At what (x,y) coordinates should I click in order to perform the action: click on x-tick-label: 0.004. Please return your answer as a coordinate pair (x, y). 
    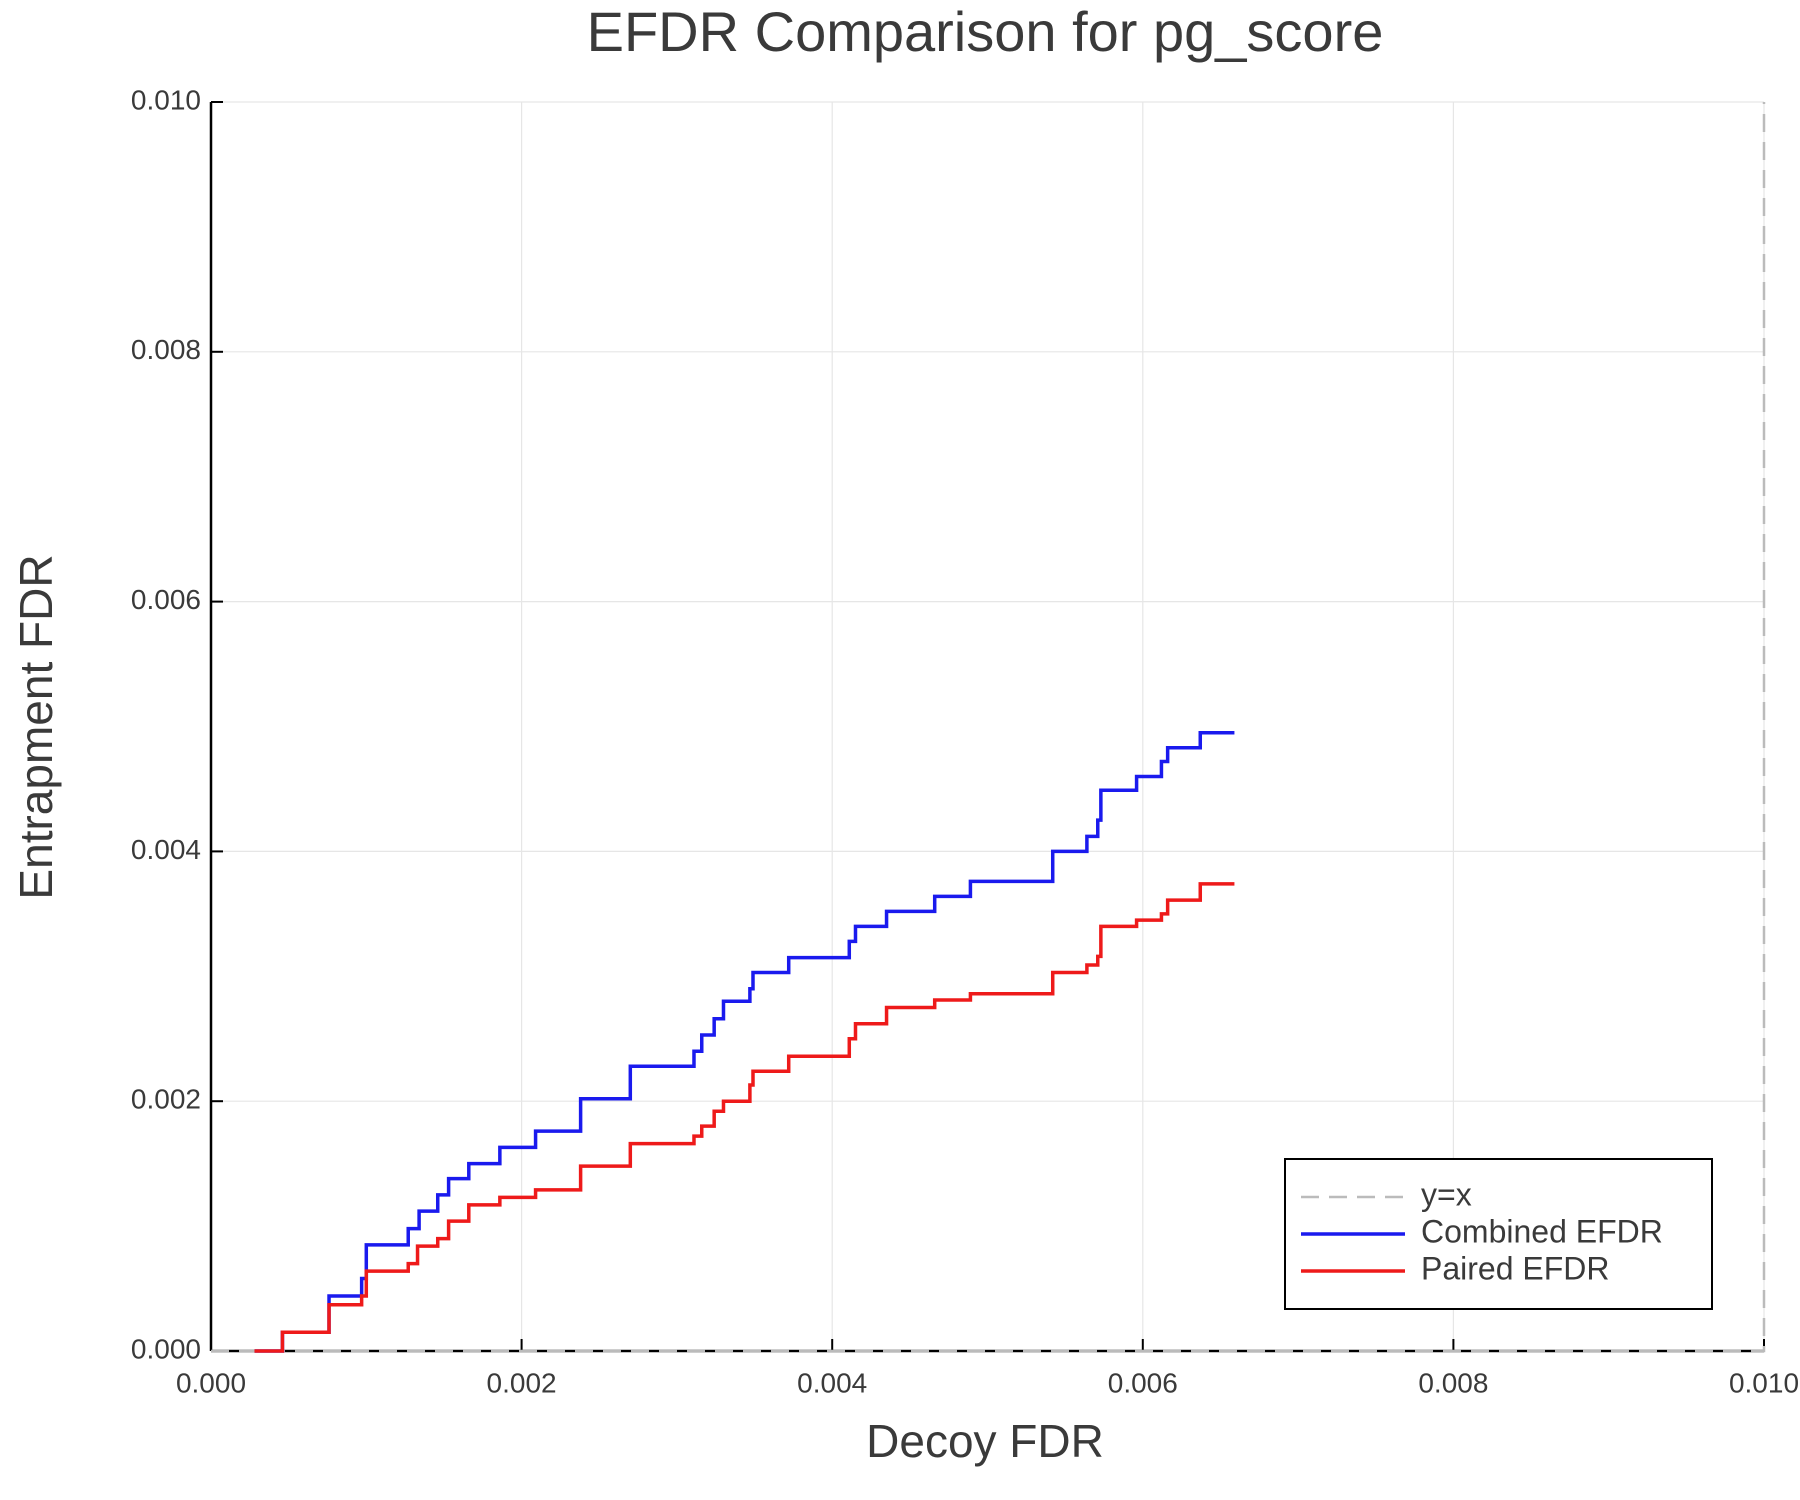
    Looking at the image, I should click on (832, 1382).